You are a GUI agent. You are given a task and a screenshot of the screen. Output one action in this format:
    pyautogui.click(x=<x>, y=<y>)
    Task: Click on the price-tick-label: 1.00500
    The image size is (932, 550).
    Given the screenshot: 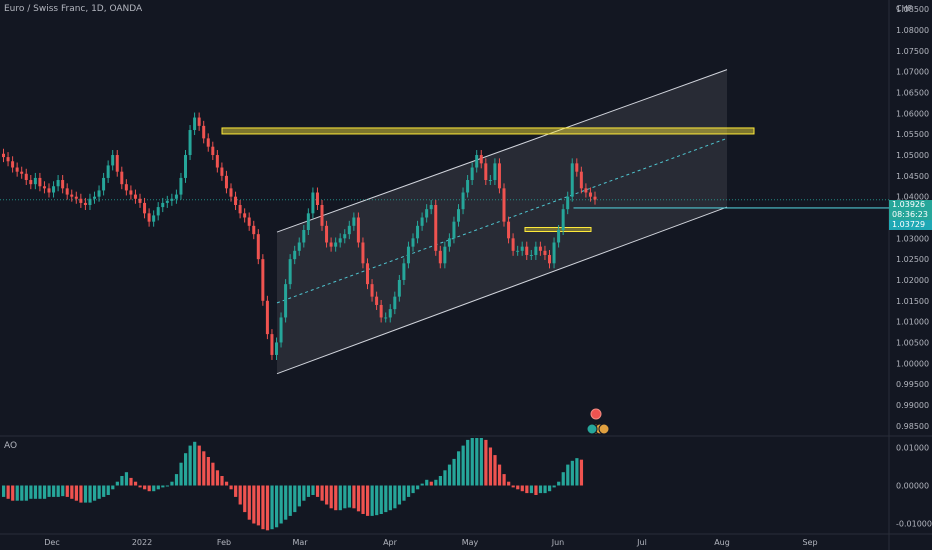 What is the action you would take?
    pyautogui.click(x=912, y=342)
    